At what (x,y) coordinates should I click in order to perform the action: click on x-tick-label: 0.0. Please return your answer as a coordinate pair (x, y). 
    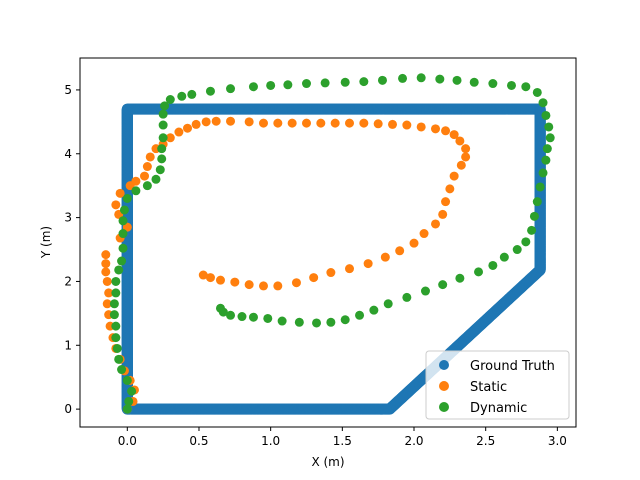
    Looking at the image, I should click on (127, 441).